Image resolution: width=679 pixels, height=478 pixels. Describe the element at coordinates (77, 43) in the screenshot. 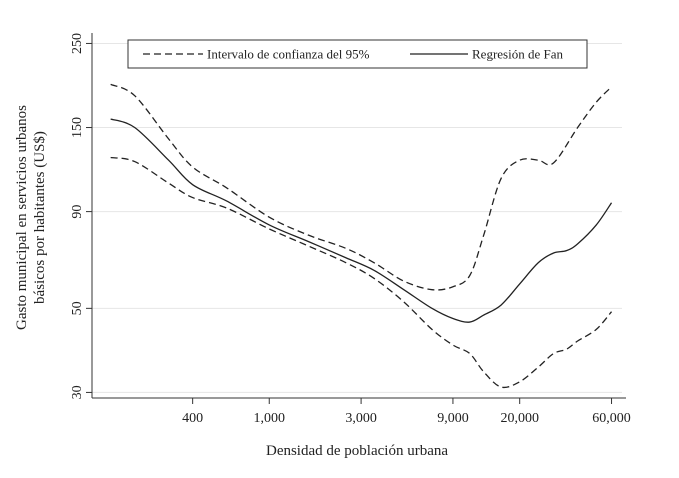

I see `y-tick-label: 250` at that location.